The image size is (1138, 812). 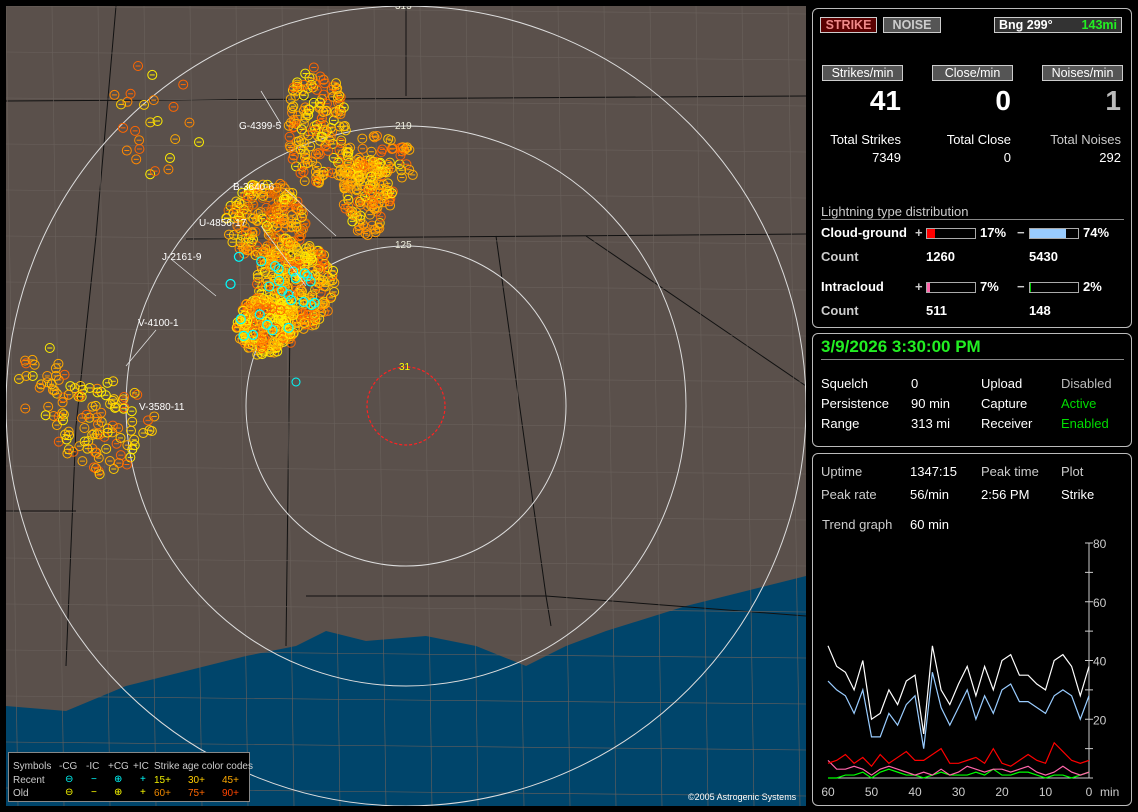 I want to click on age-30: 30+, so click(x=196, y=780).